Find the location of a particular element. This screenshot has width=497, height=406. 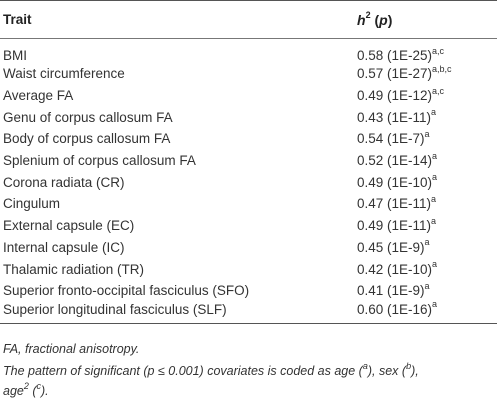

footnote-sup-a: a is located at coordinates (365, 365).